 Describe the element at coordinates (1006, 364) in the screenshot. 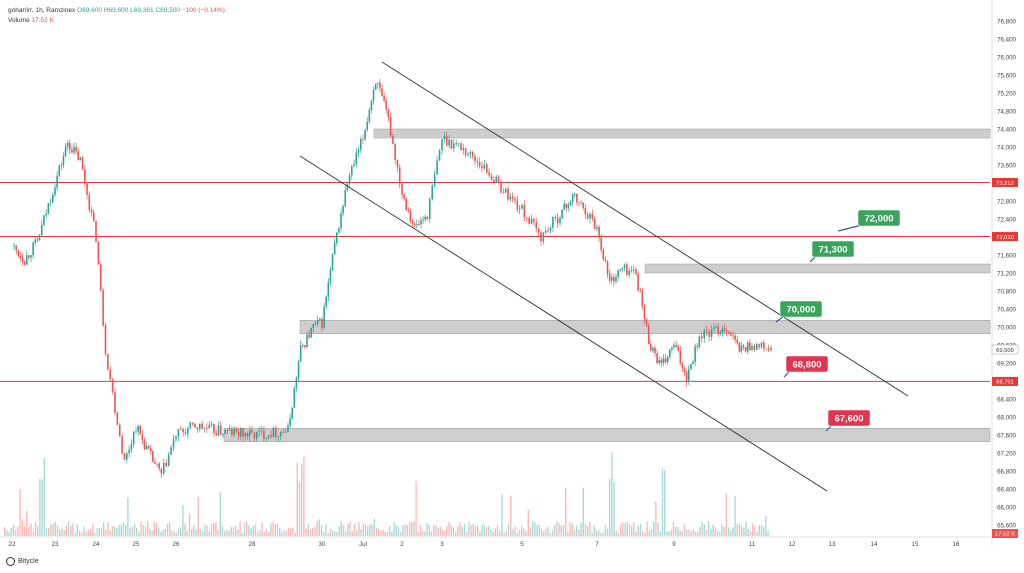

I see `y-tick-label: 69,200` at that location.